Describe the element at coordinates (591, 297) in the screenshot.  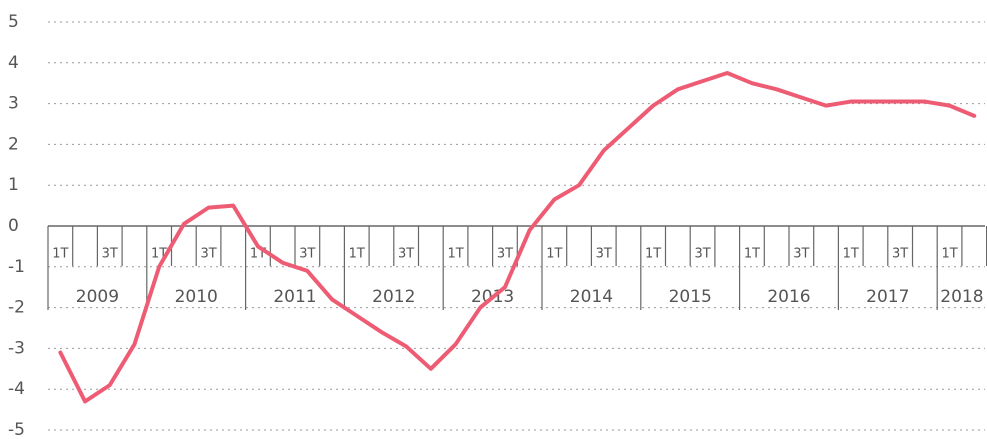
I see `year-label: 2014` at that location.